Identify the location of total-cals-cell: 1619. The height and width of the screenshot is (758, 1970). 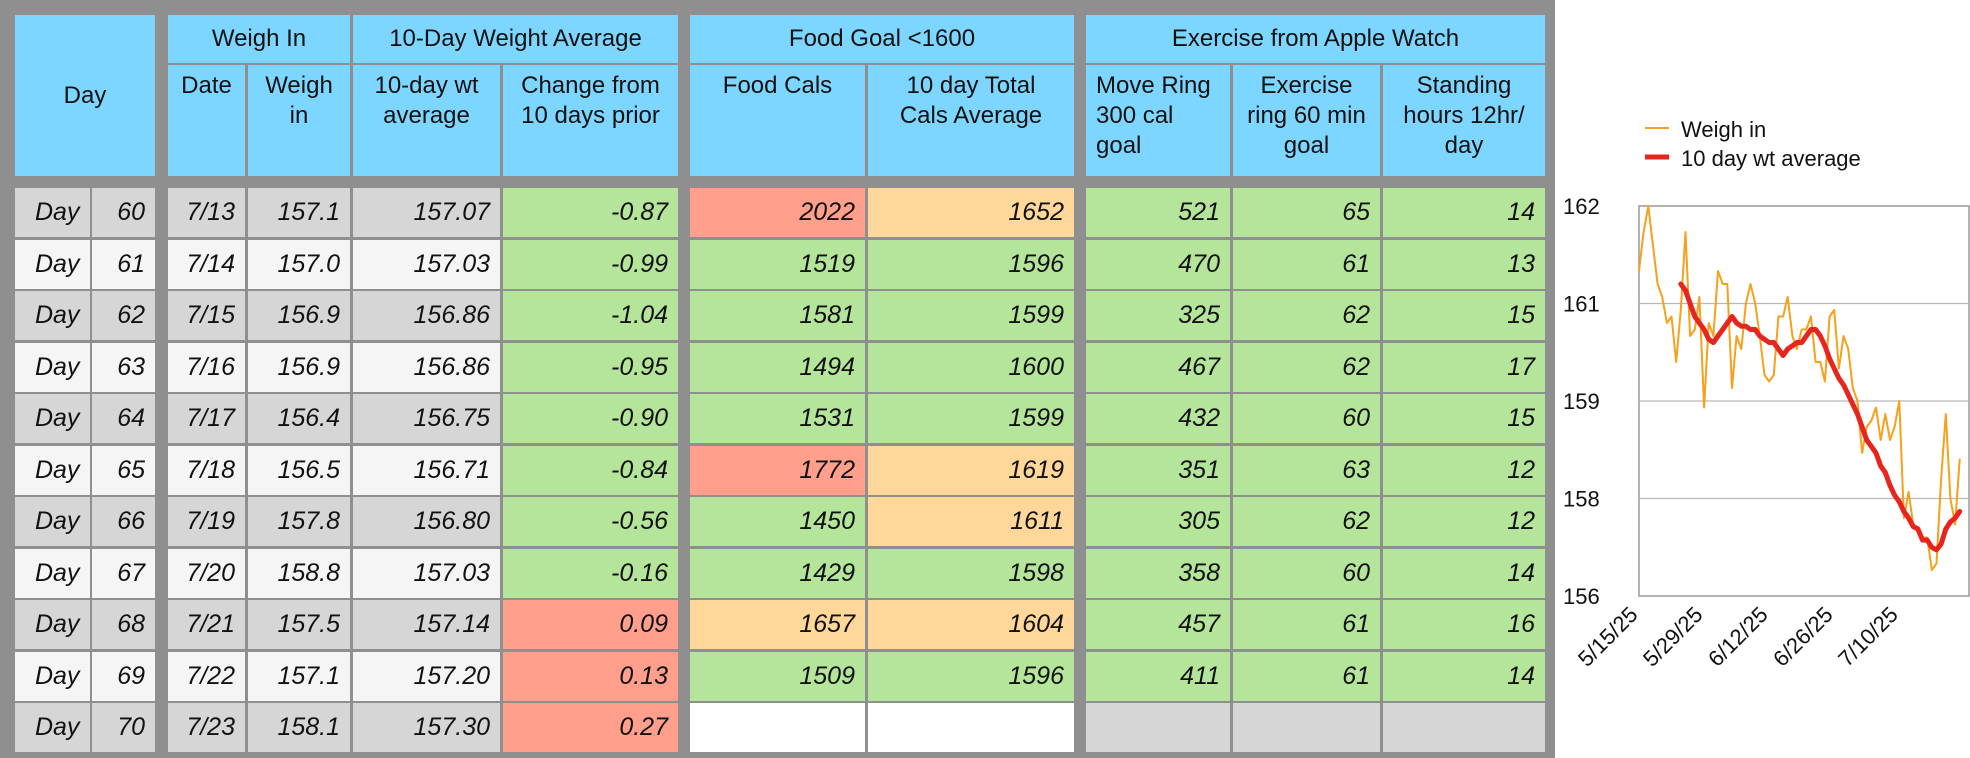
(971, 470).